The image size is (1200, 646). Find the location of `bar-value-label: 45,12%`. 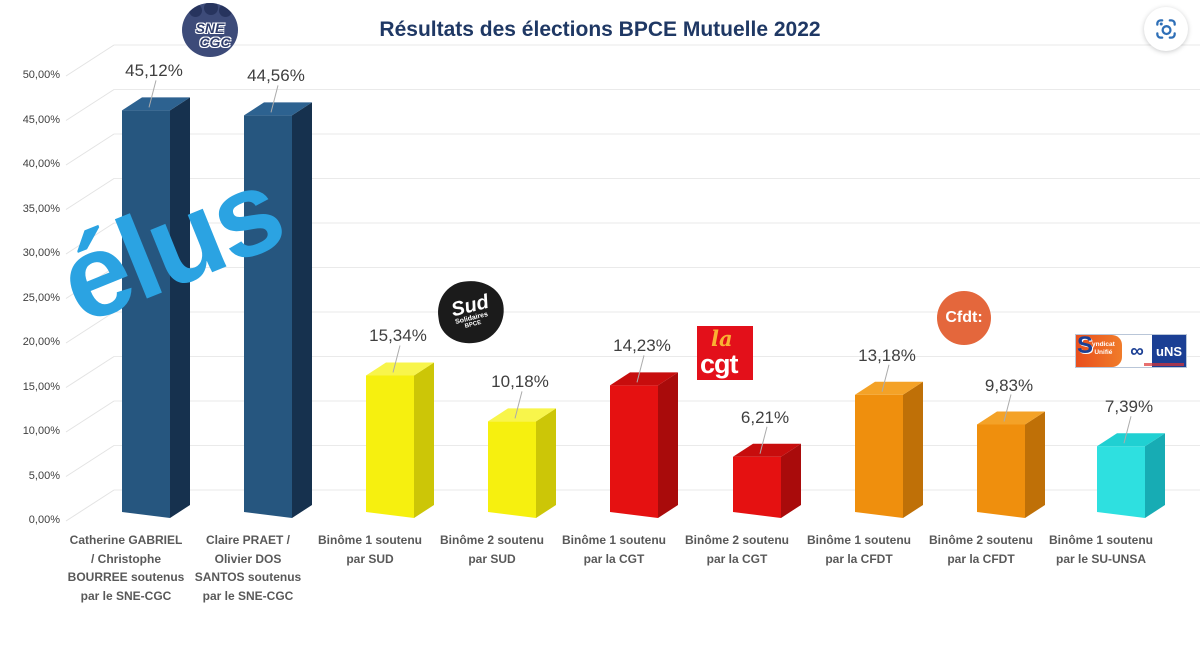

bar-value-label: 45,12% is located at coordinates (154, 71).